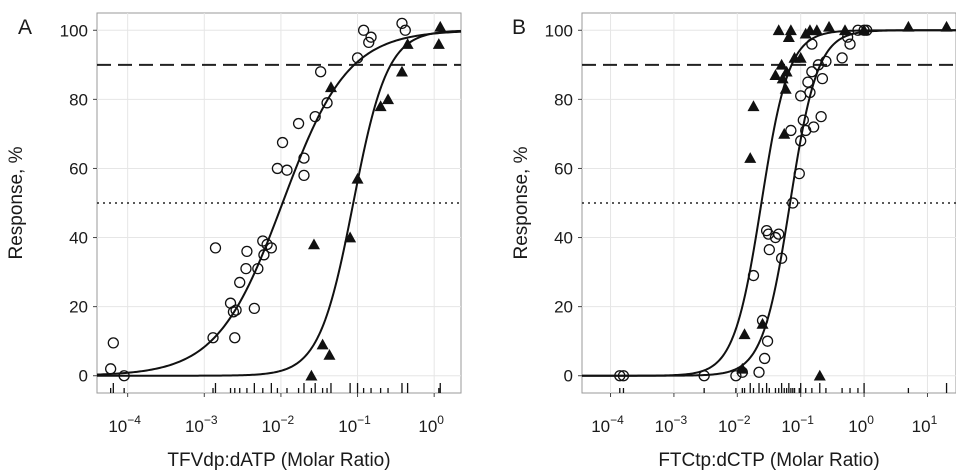 This screenshot has height=476, width=956. What do you see at coordinates (440, 420) in the screenshot?
I see `x-tick-exponent: 0` at bounding box center [440, 420].